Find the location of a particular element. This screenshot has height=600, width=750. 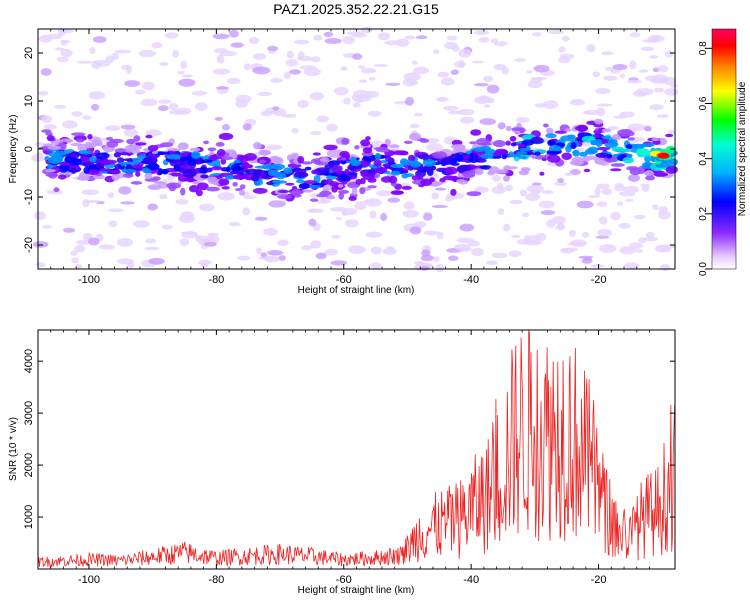

colorbar-tick-label: 0.6 is located at coordinates (703, 103).